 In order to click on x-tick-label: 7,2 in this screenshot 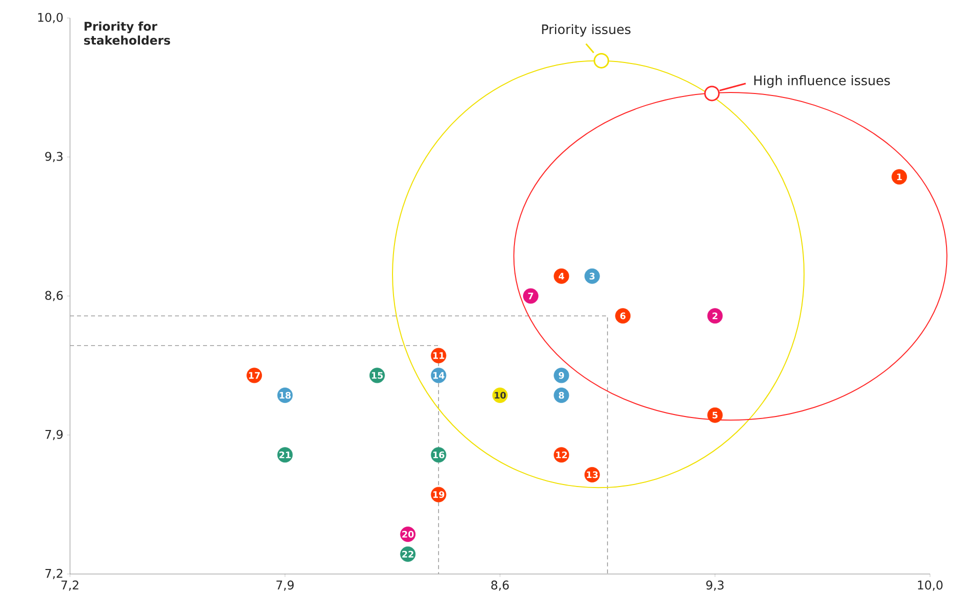, I will do `click(69, 585)`.